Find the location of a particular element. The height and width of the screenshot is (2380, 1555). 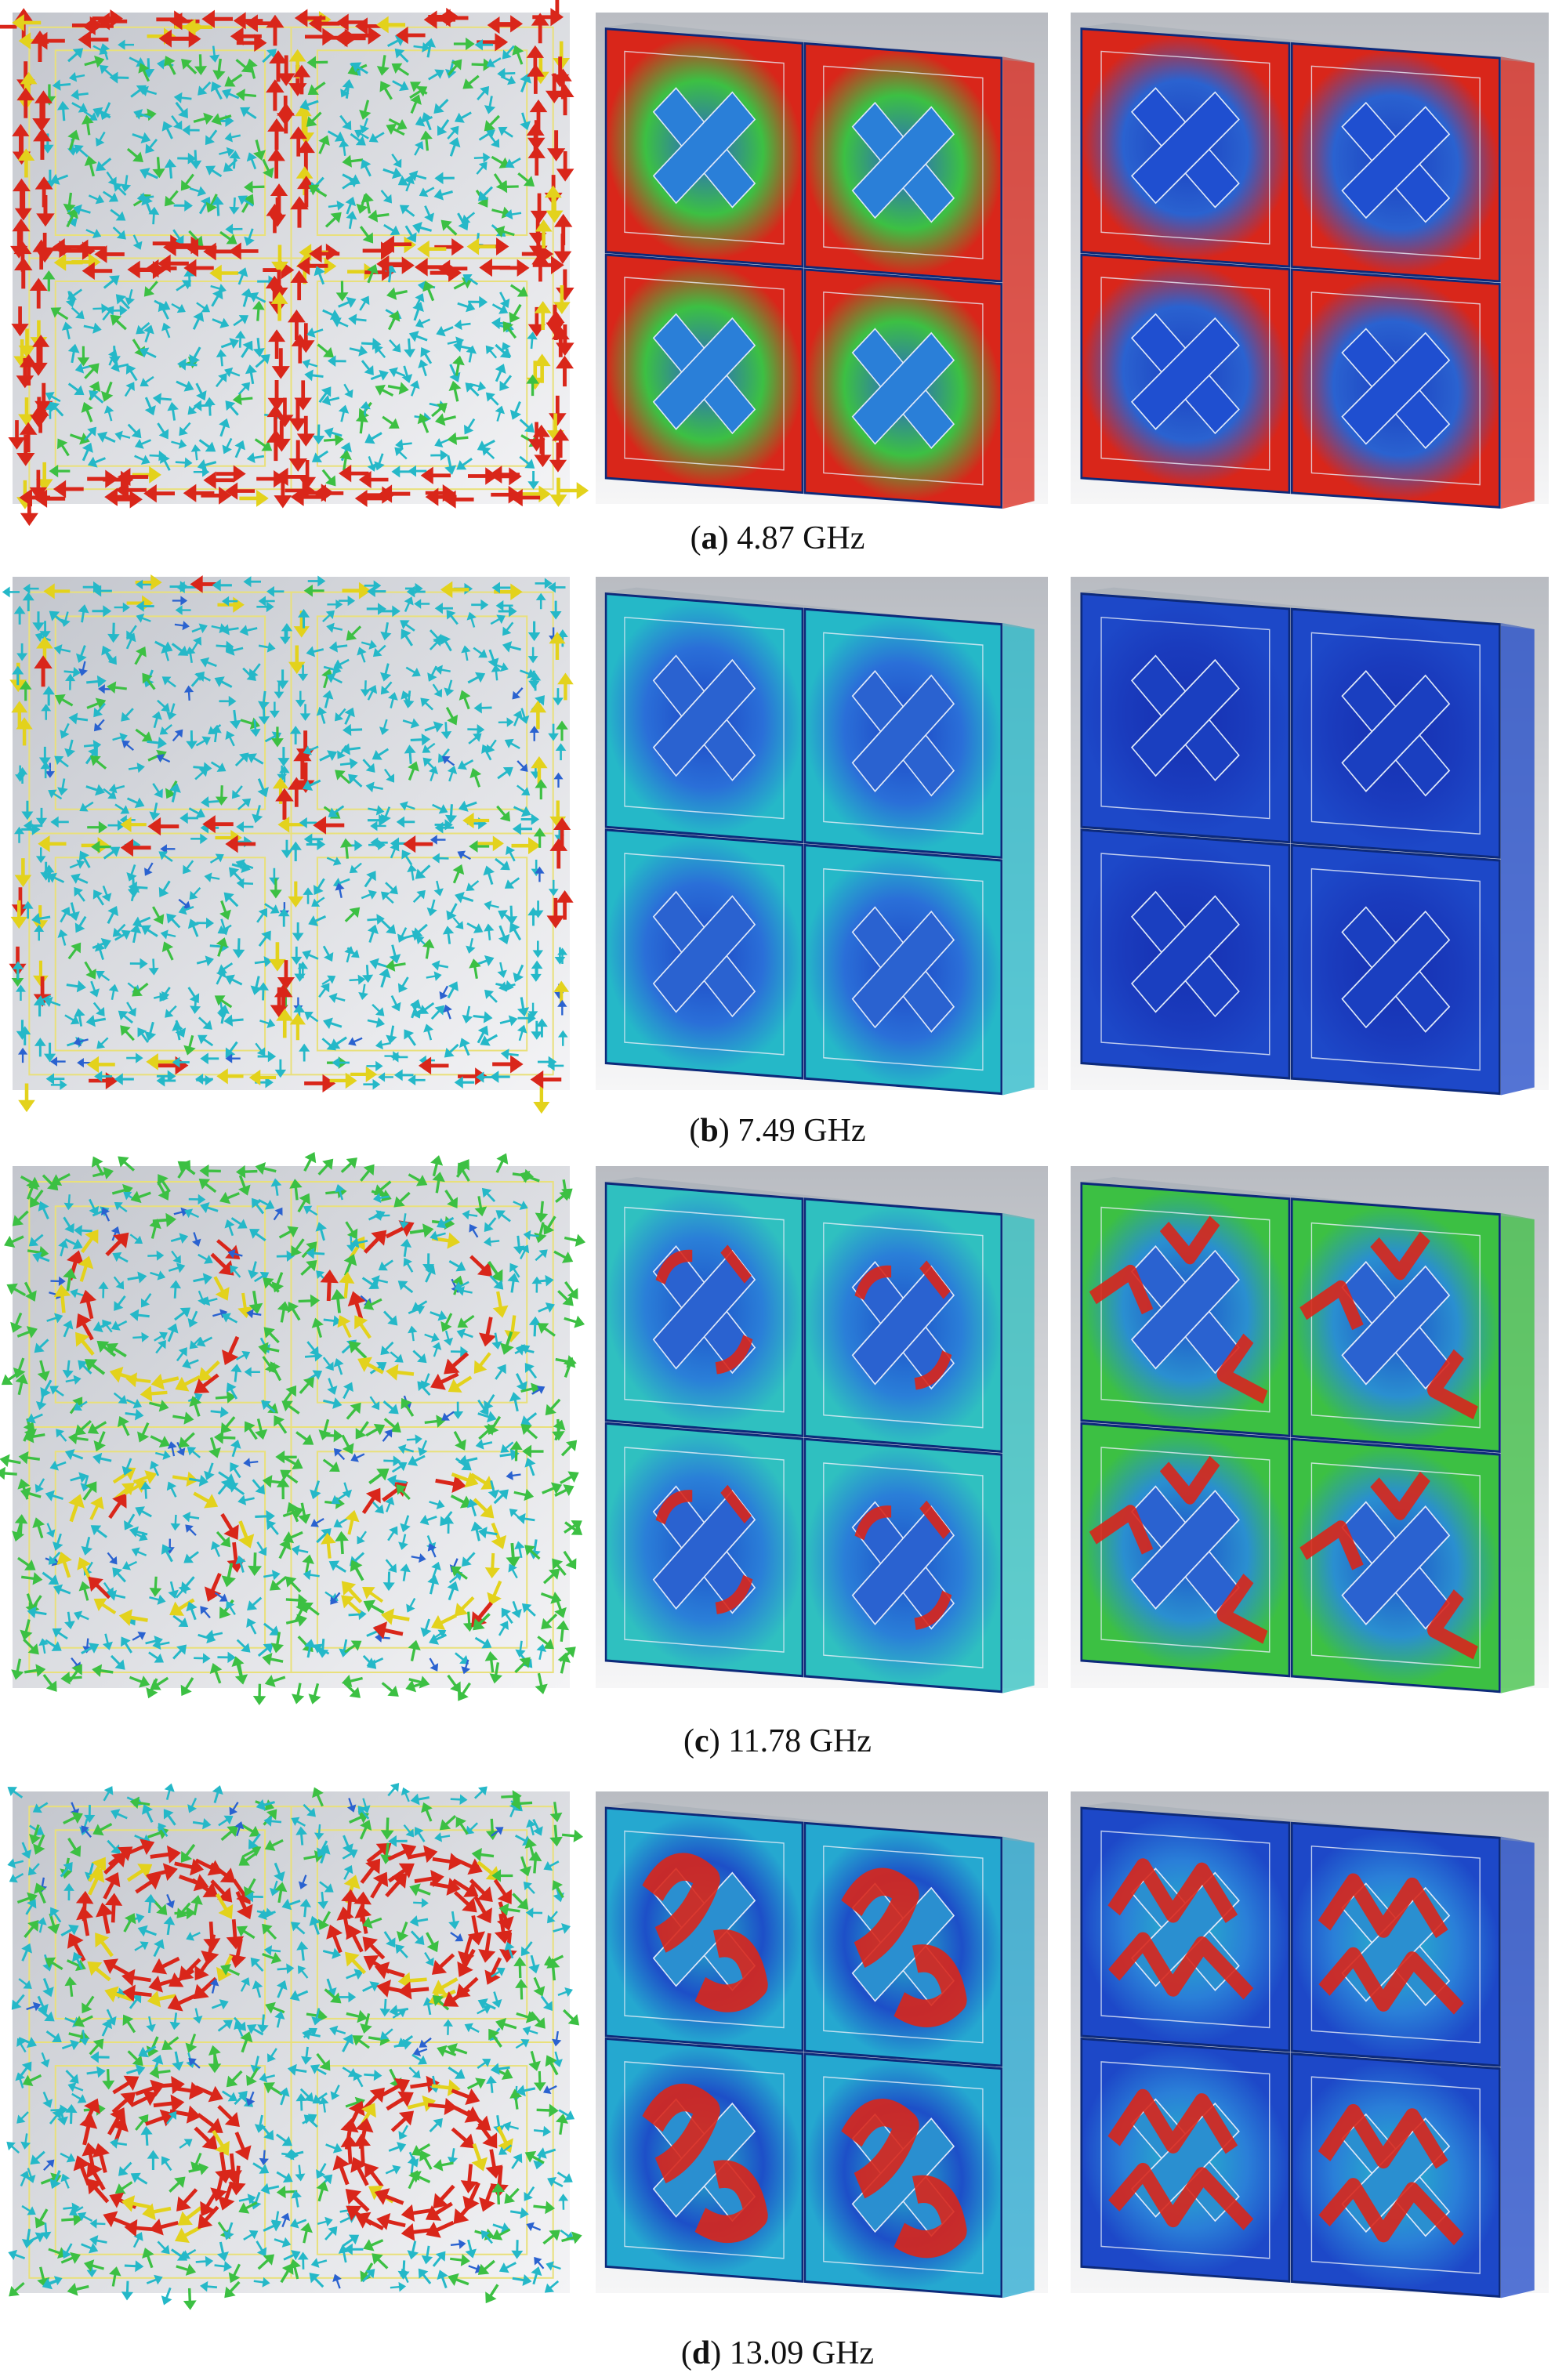

hot-spot is located at coordinates (1180, 2159).